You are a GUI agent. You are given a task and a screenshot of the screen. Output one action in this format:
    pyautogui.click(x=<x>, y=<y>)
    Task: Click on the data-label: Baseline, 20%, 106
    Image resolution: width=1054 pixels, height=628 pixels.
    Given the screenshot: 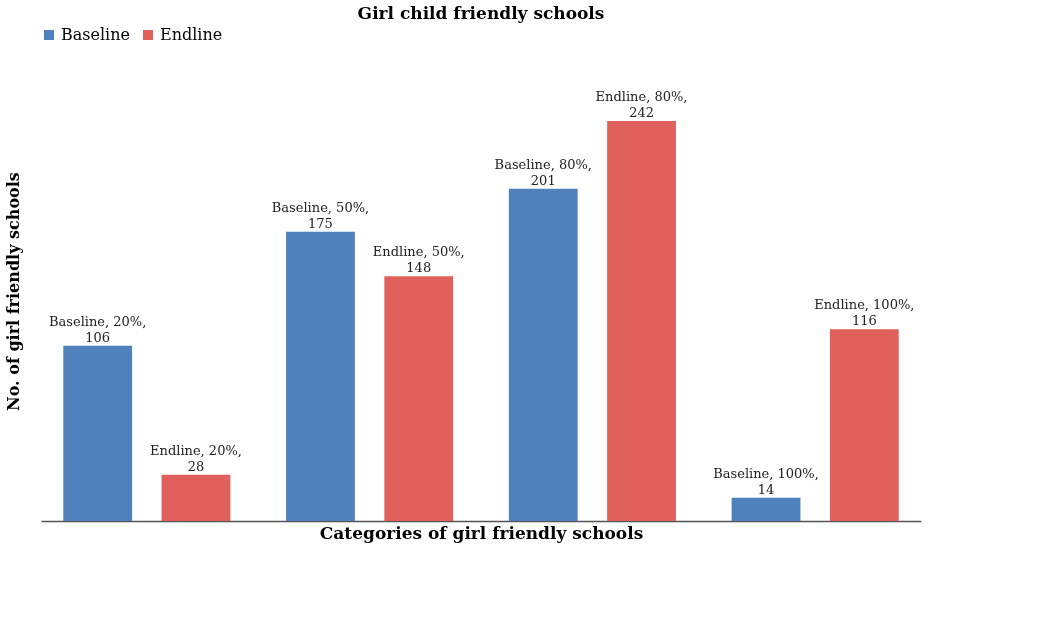 What is the action you would take?
    pyautogui.click(x=98, y=329)
    